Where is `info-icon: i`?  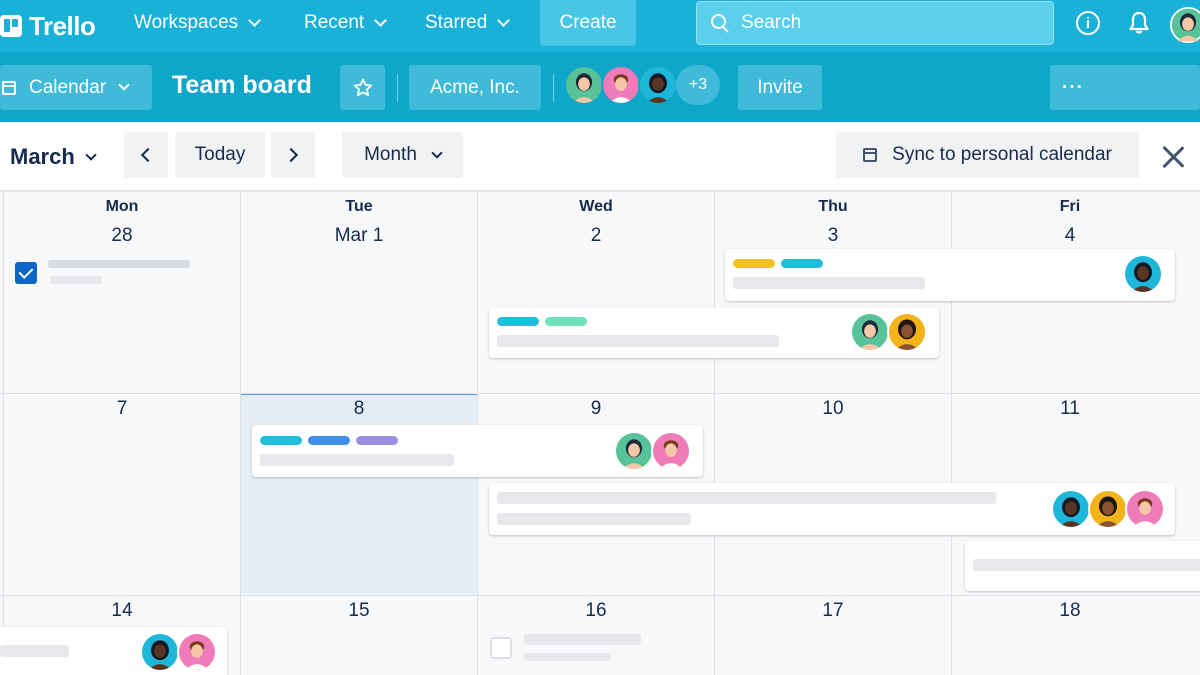 info-icon: i is located at coordinates (1088, 23).